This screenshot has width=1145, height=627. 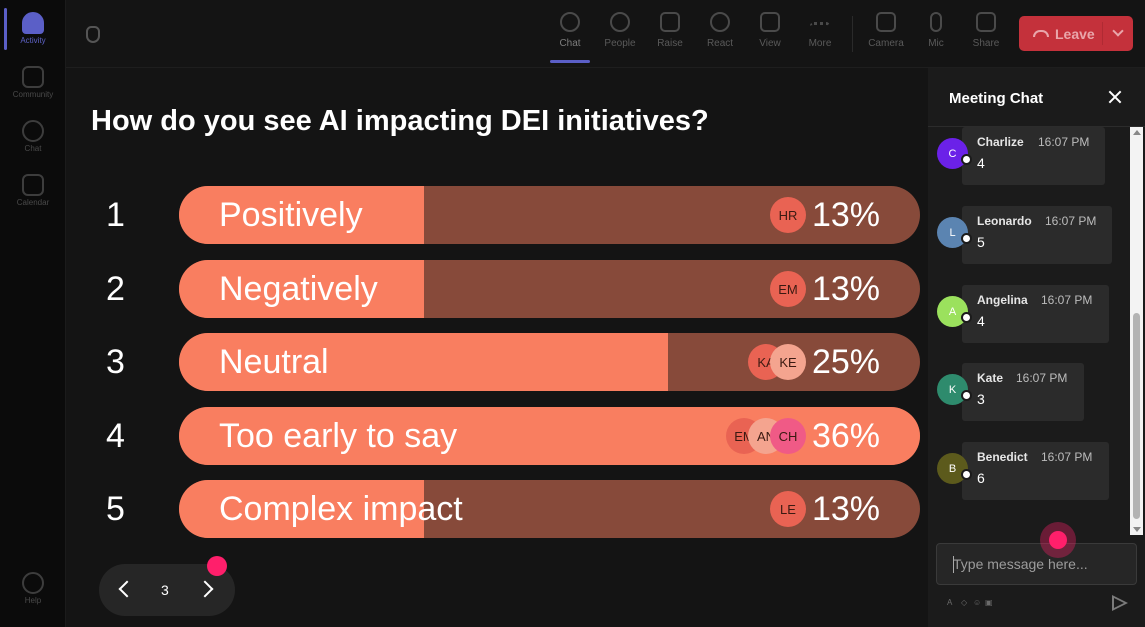 I want to click on people-icon, so click(x=620, y=22).